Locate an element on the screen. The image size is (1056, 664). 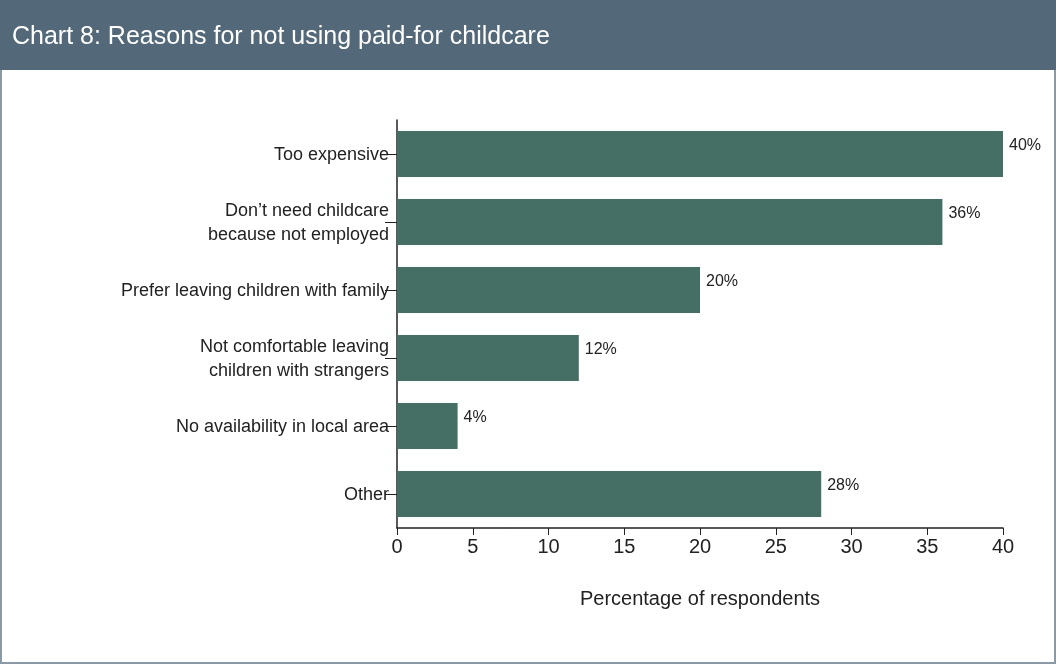
y-tick-label: Other is located at coordinates (366, 494).